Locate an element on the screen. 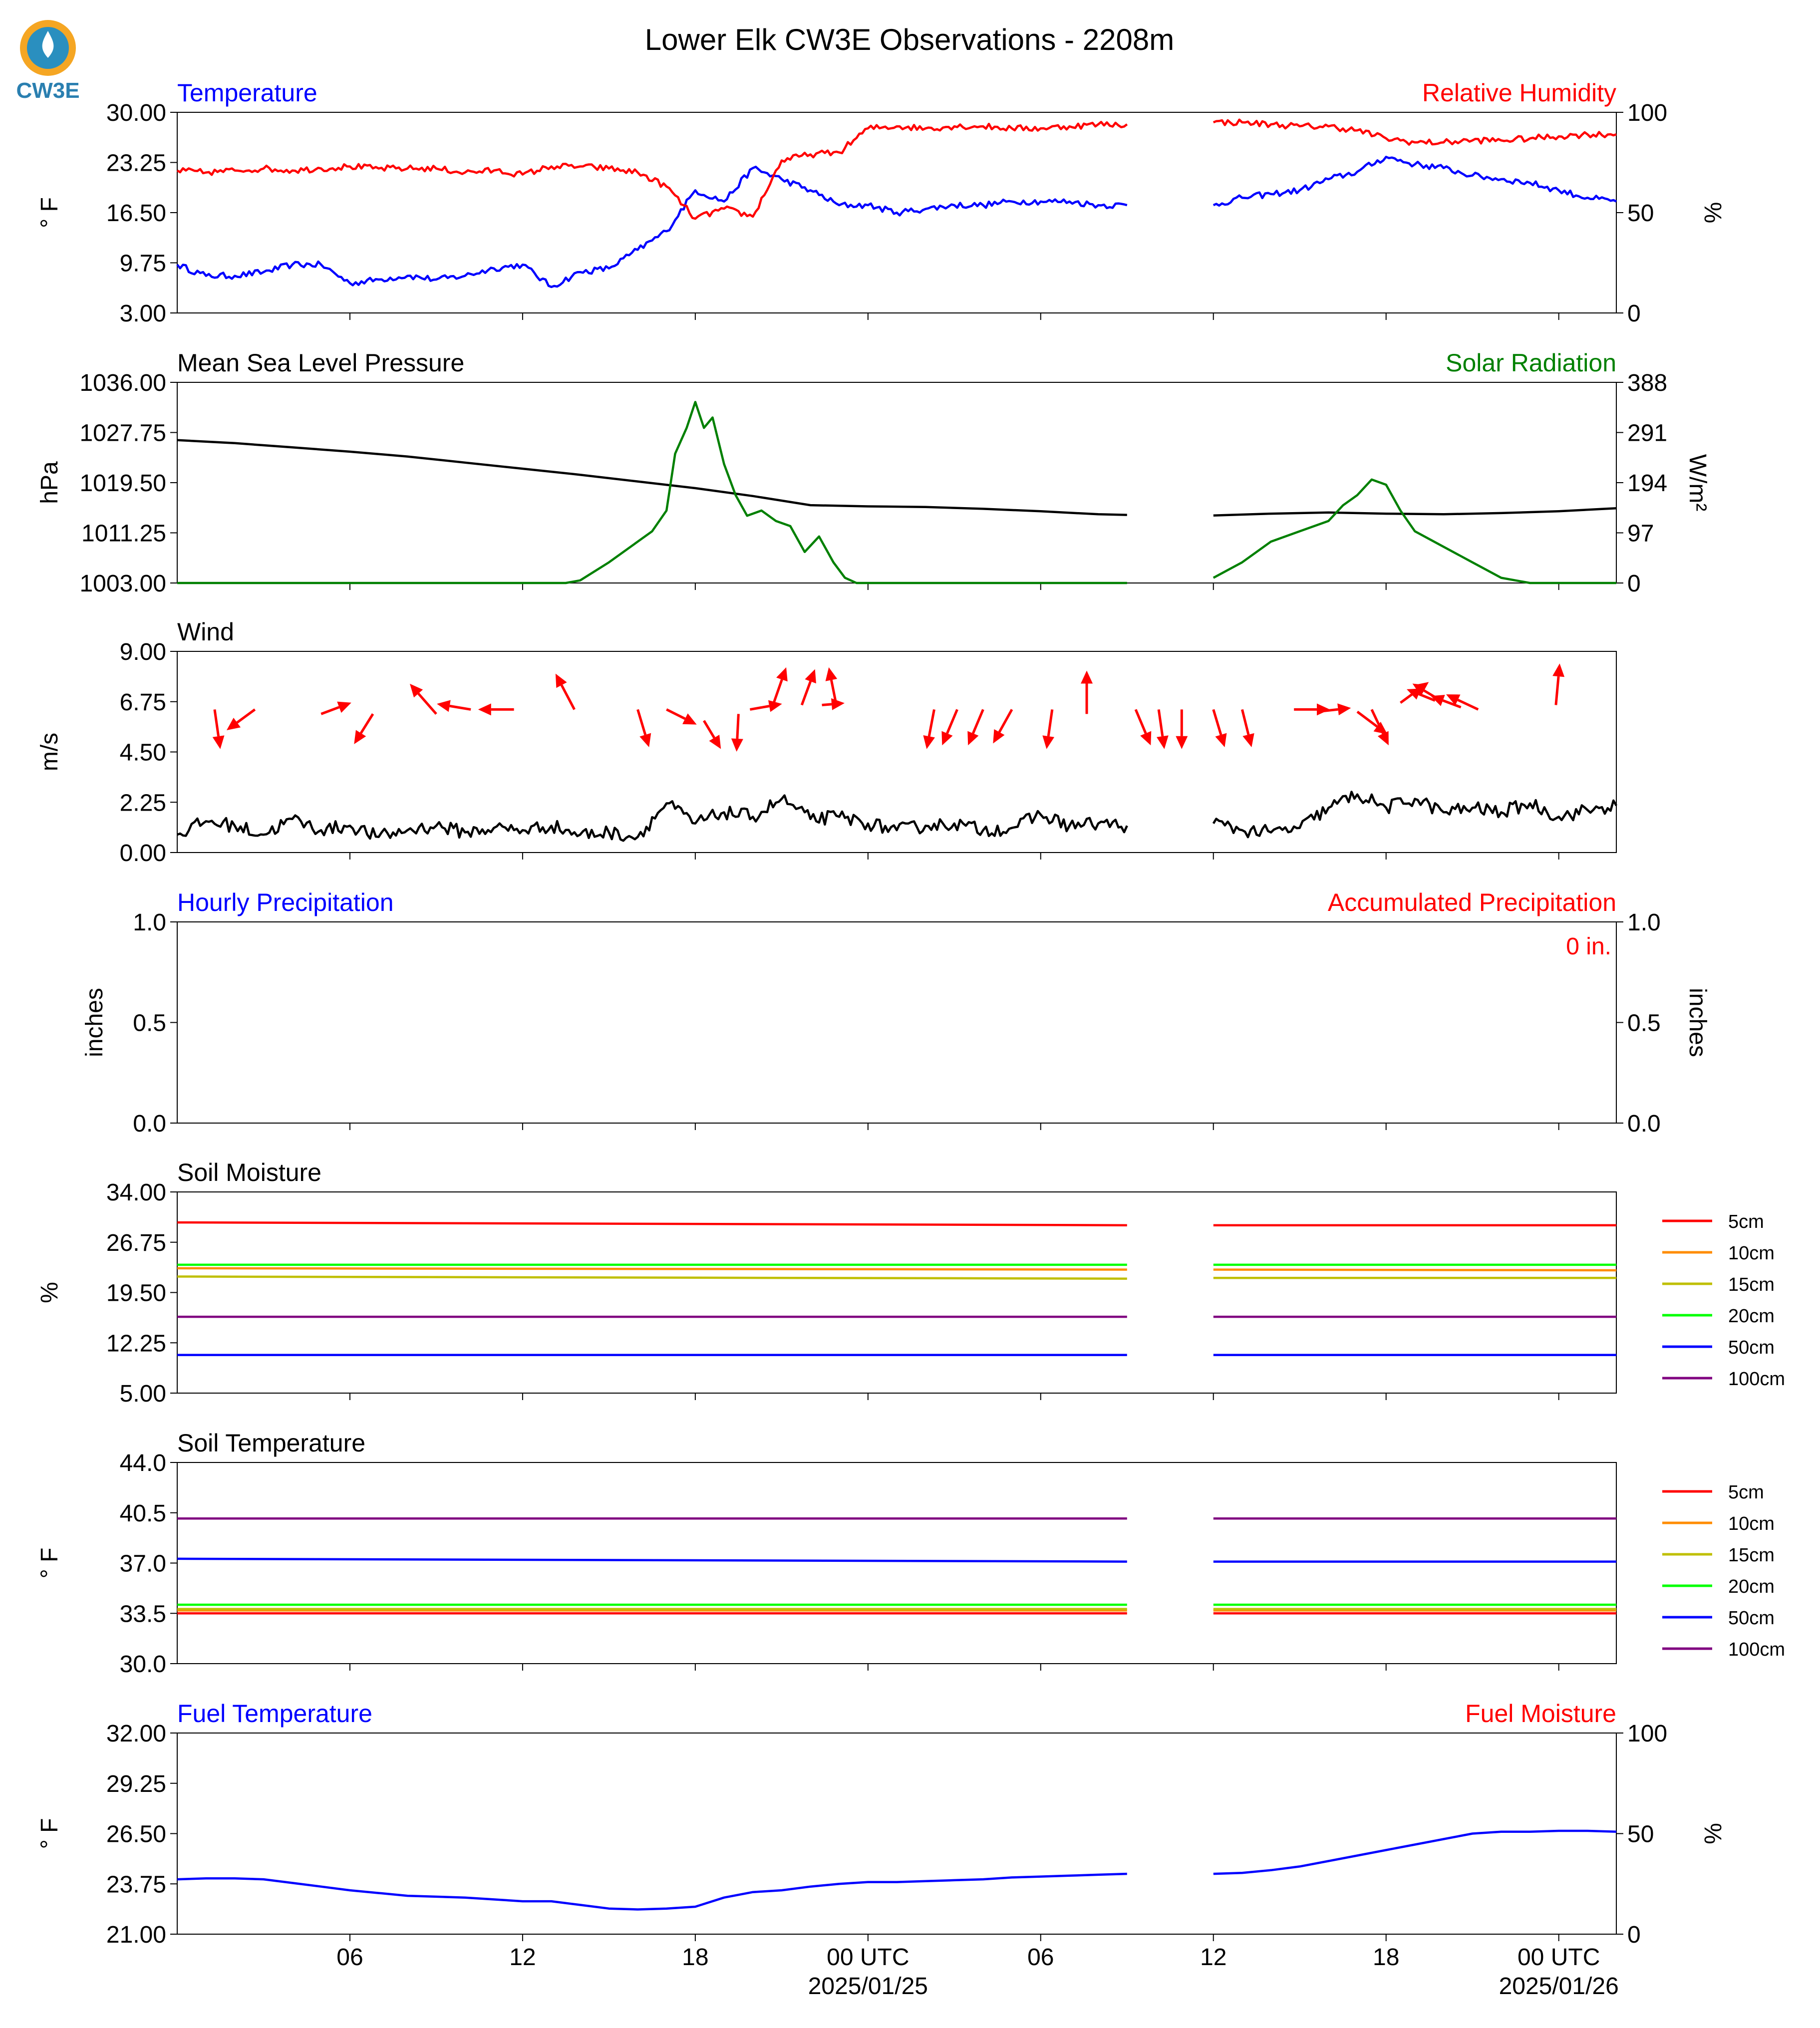 The width and height of the screenshot is (1820, 2028). logo-text: CW3E is located at coordinates (47, 90).